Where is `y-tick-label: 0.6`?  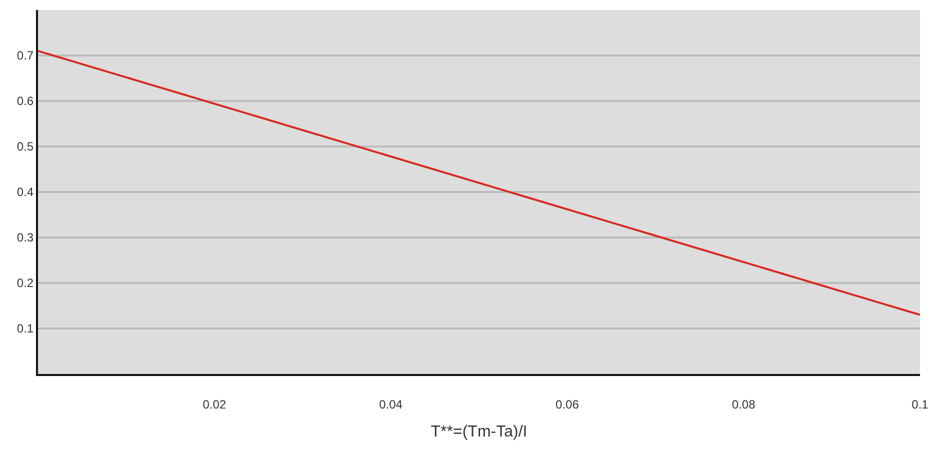
y-tick-label: 0.6 is located at coordinates (25, 101).